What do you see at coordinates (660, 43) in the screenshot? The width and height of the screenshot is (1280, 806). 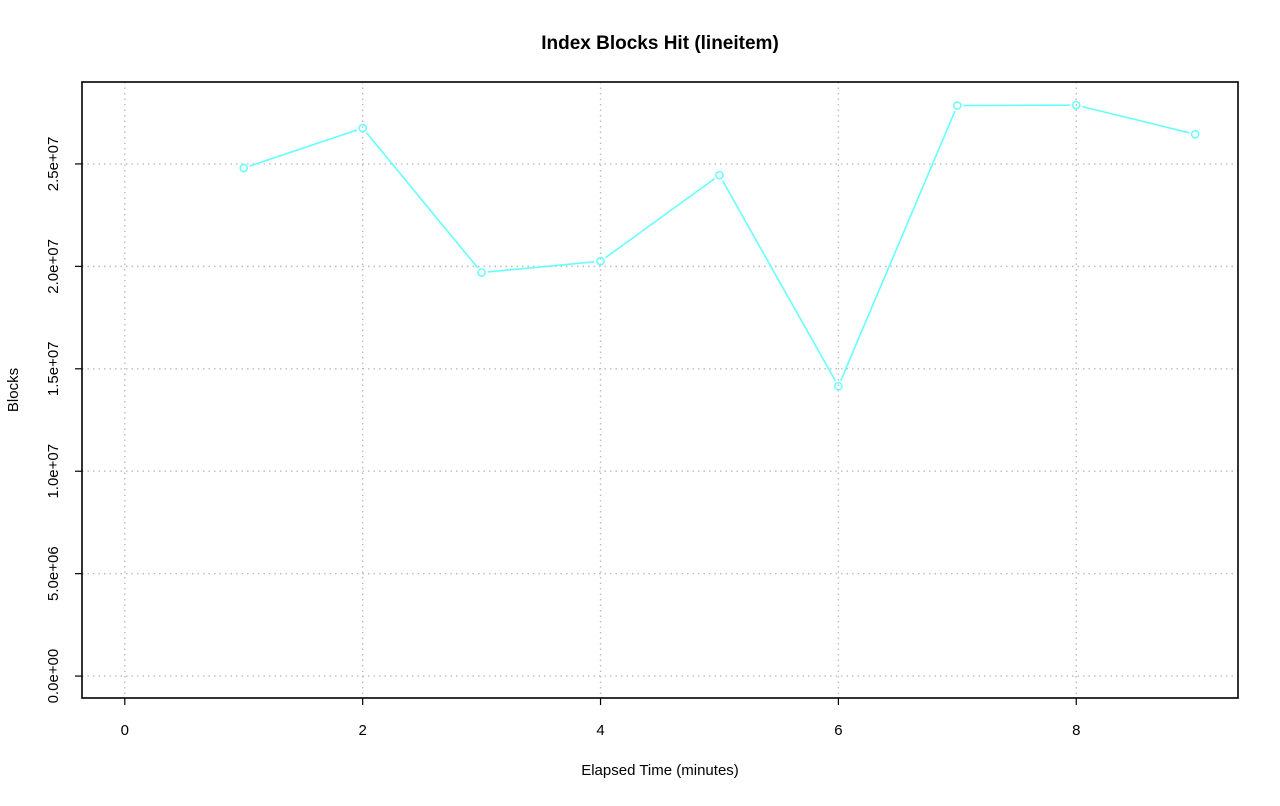 I see `chart-title: Index Blocks Hit (lineitem)` at bounding box center [660, 43].